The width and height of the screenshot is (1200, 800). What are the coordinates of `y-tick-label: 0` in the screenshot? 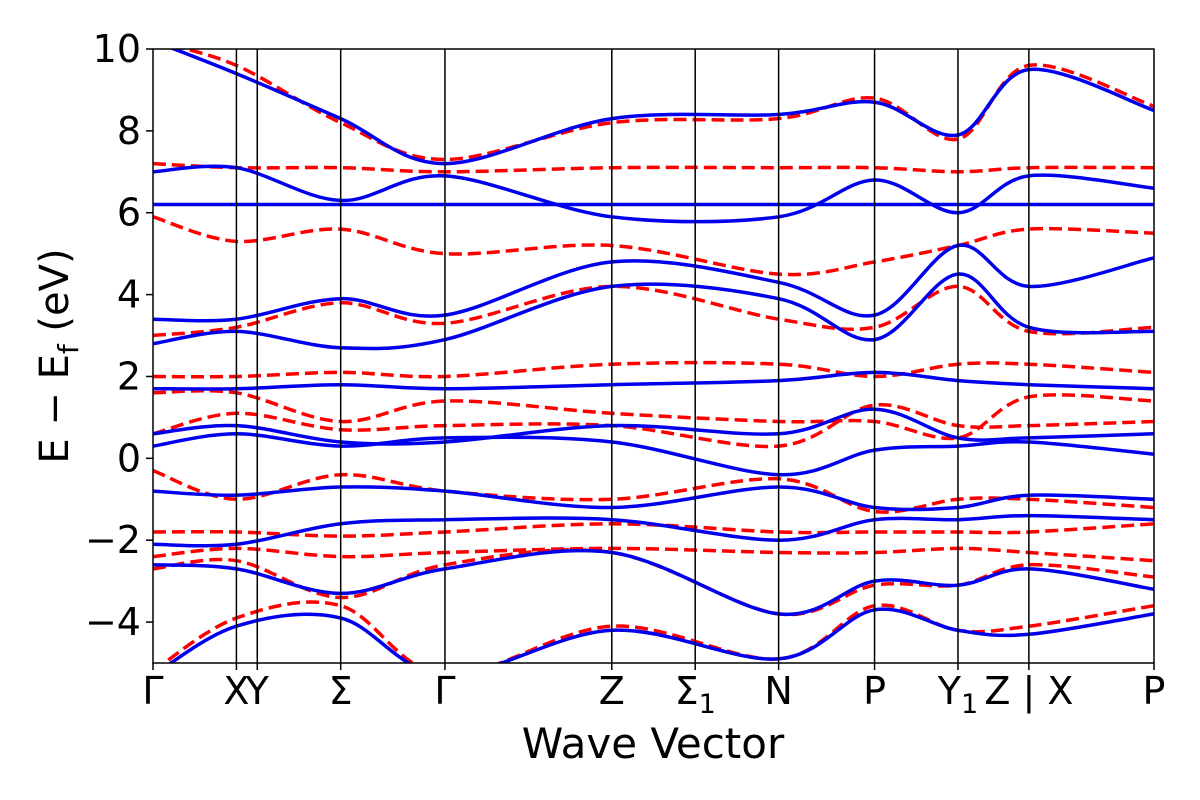 It's located at (129, 458).